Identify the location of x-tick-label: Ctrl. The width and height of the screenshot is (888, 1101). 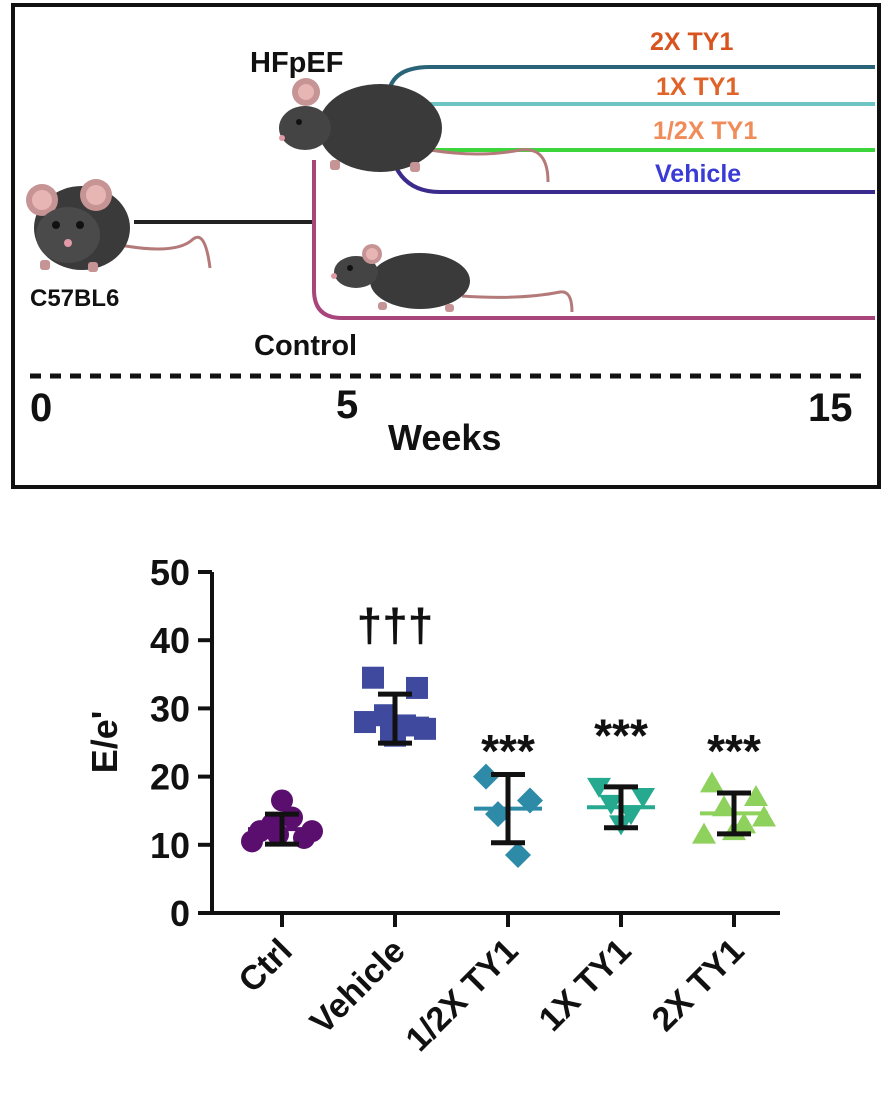
(265, 966).